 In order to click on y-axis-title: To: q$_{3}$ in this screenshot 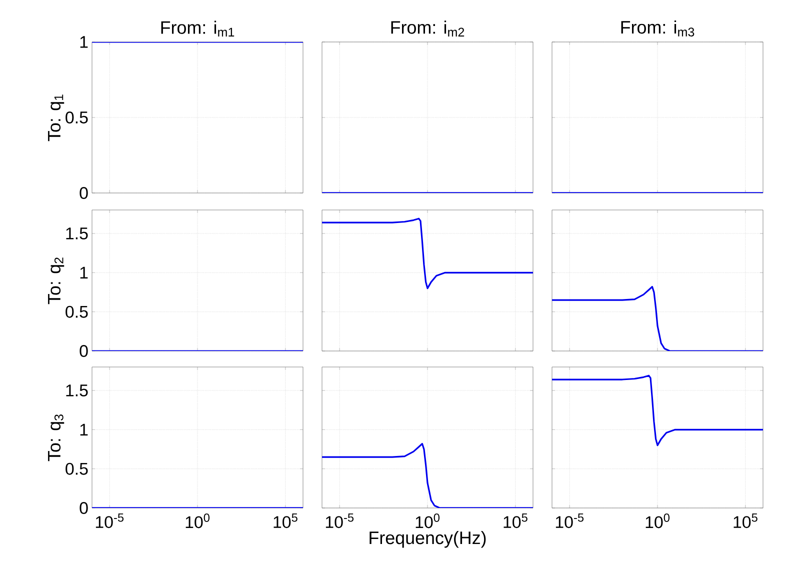, I will do `click(56, 438)`.